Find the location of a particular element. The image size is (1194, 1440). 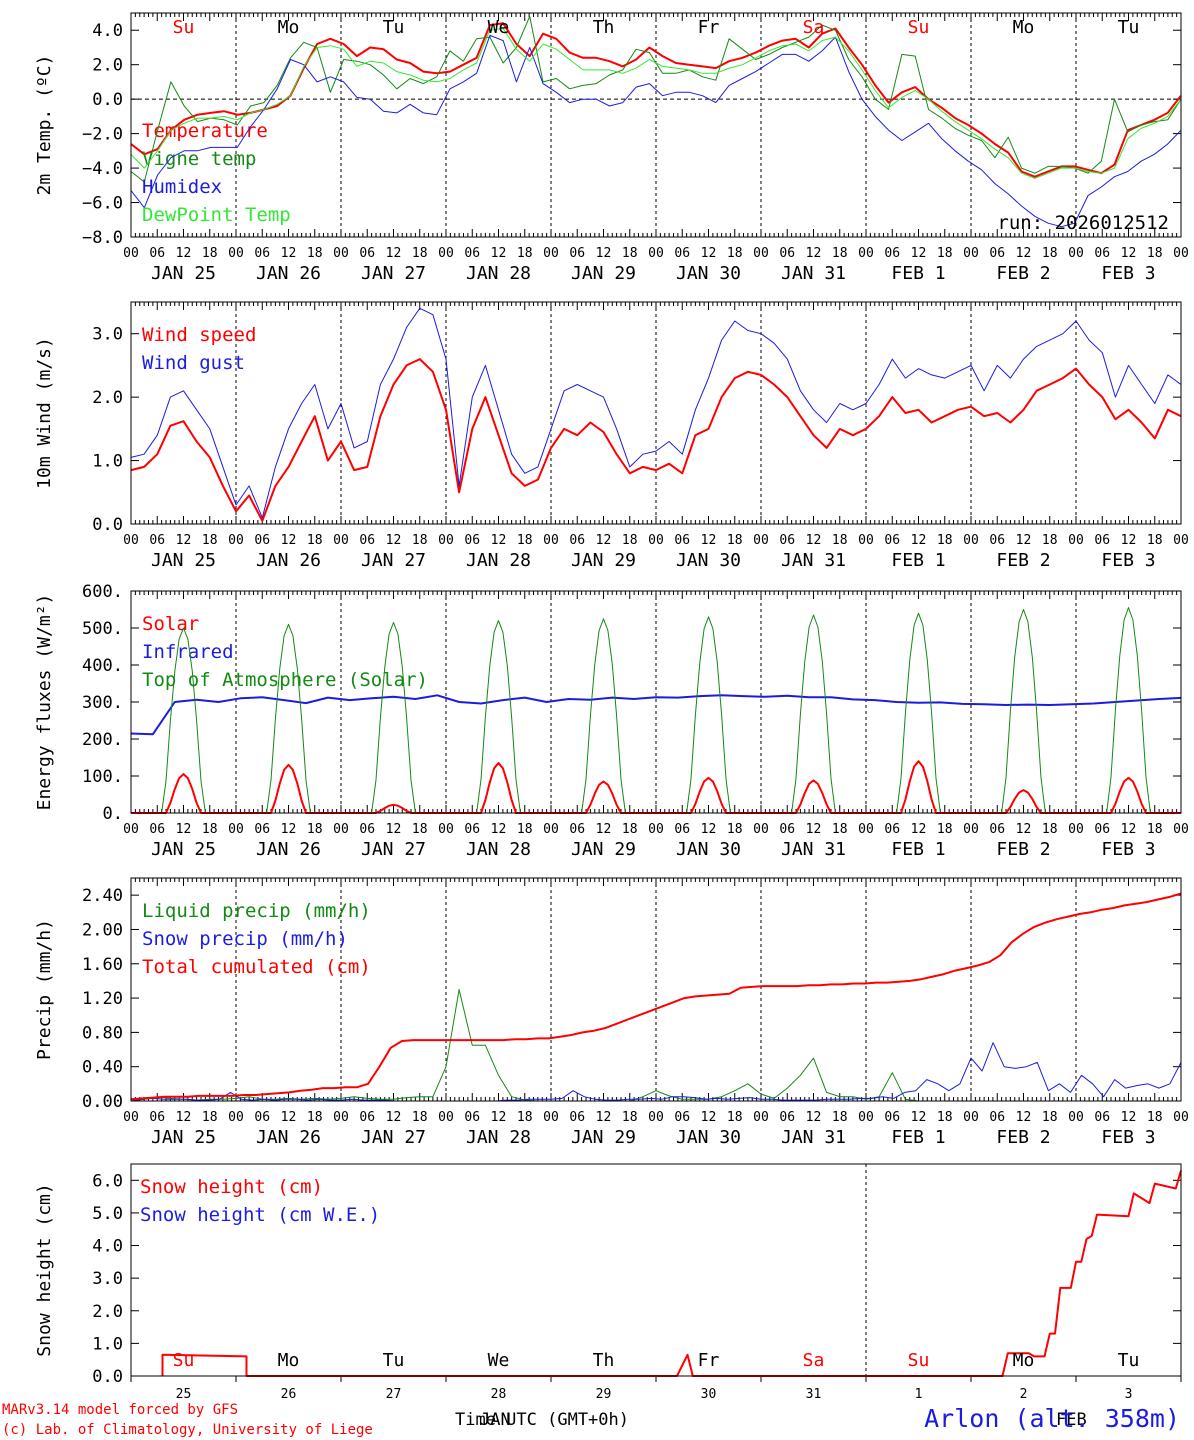

series-line-wind-speed is located at coordinates (656, 440).